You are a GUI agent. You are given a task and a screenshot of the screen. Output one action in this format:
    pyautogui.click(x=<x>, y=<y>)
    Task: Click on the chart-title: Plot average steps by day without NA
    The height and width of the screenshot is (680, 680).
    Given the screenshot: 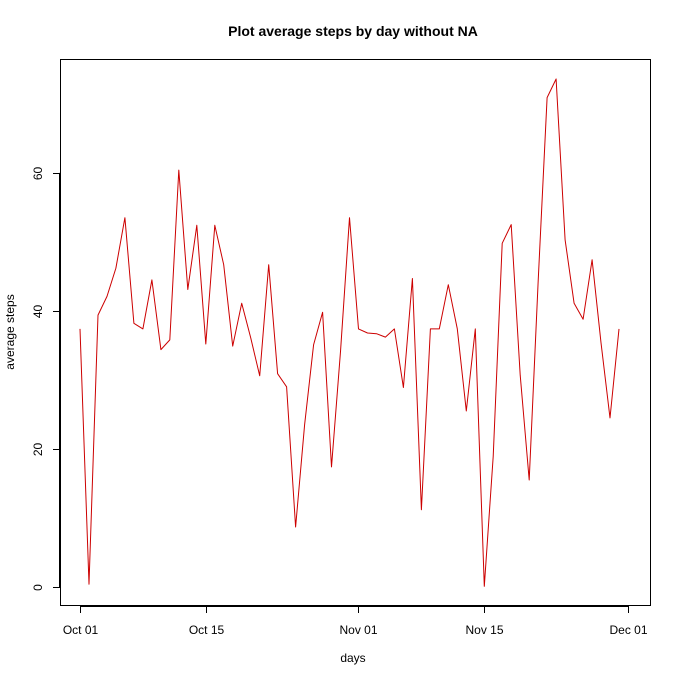 What is the action you would take?
    pyautogui.click(x=353, y=31)
    